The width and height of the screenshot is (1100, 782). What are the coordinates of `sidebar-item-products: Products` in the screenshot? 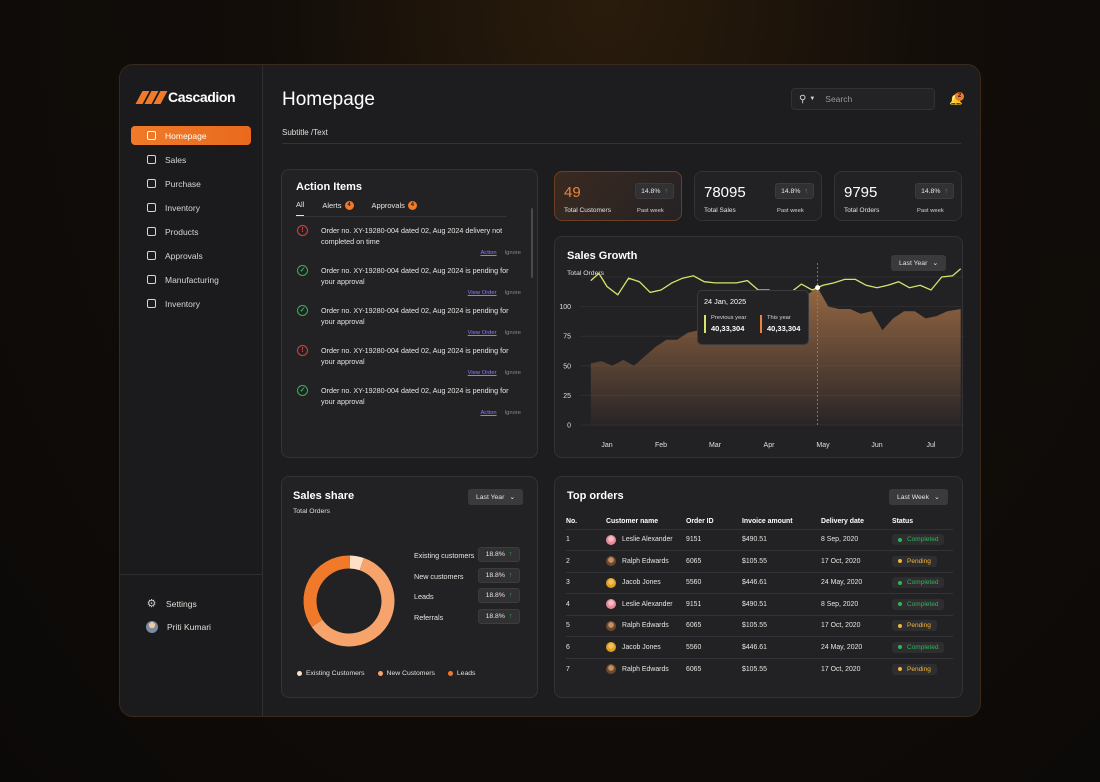 It's located at (191, 231).